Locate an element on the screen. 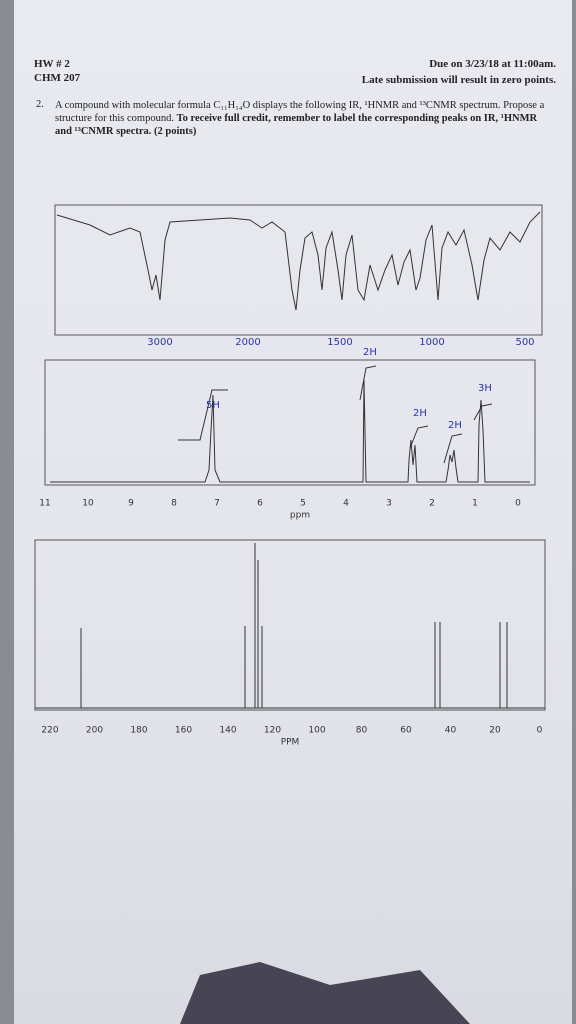 The height and width of the screenshot is (1024, 576). integral-lines is located at coordinates (335, 414).